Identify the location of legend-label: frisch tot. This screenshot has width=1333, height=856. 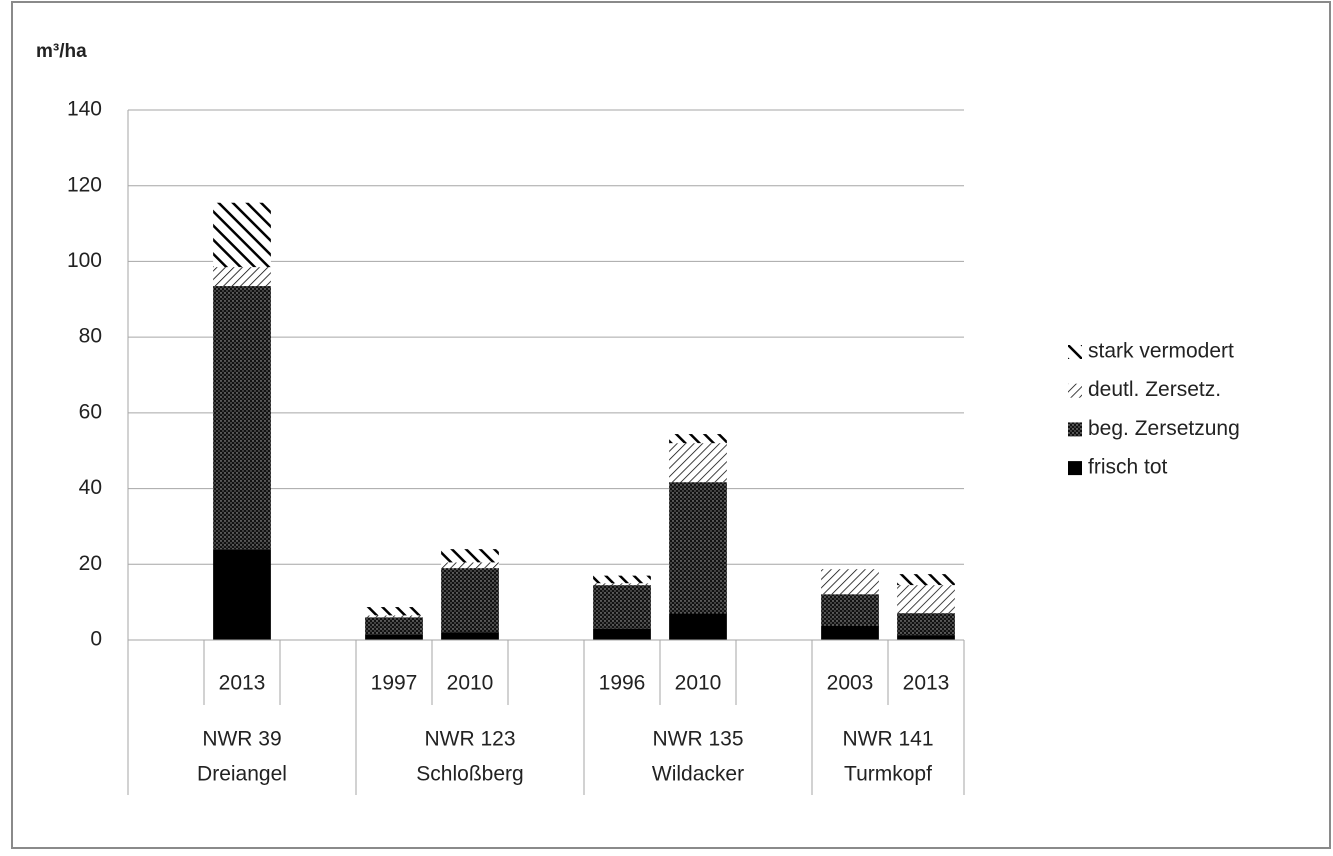
(1128, 467).